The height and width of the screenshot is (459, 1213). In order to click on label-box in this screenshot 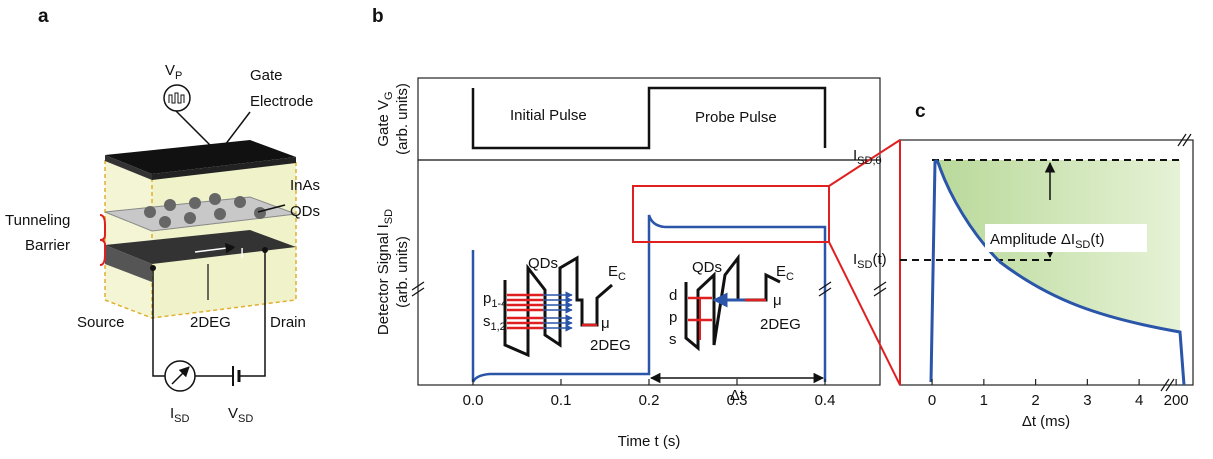, I will do `click(1066, 238)`.